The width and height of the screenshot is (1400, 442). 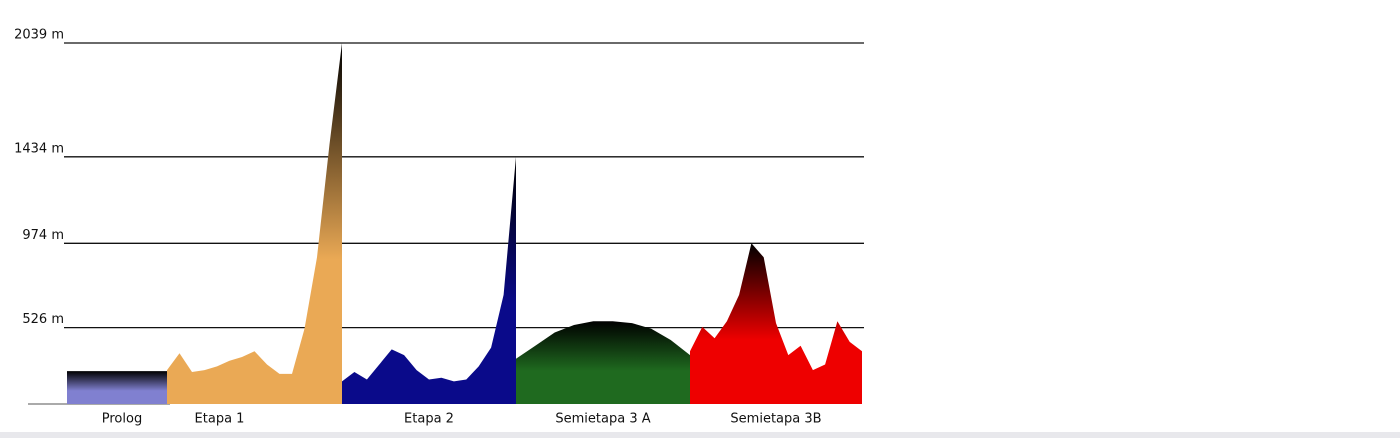 What do you see at coordinates (43, 319) in the screenshot?
I see `y-tick-label: 526 m` at bounding box center [43, 319].